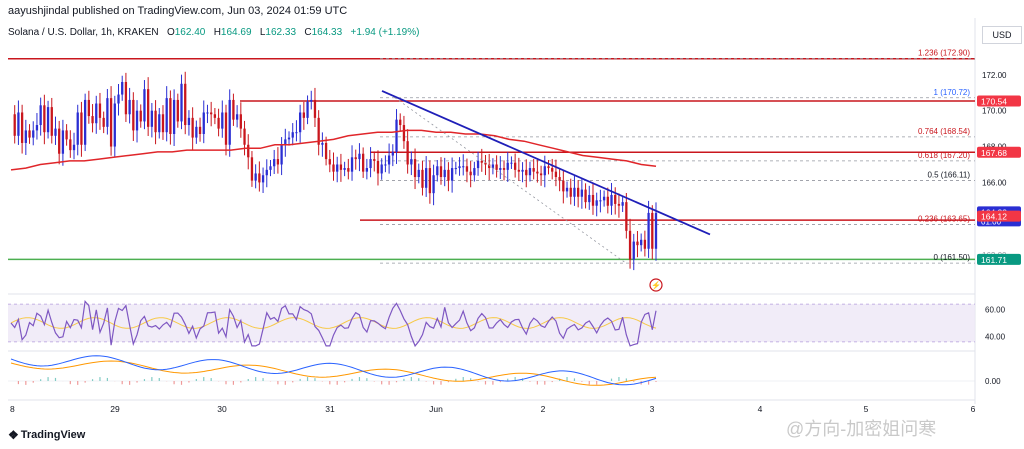 The height and width of the screenshot is (449, 1024). Describe the element at coordinates (656, 285) in the screenshot. I see `event-marker-icon` at that location.